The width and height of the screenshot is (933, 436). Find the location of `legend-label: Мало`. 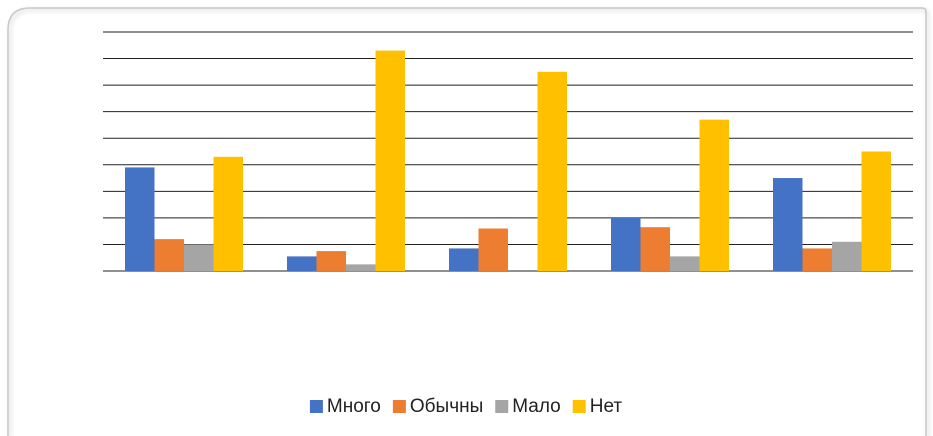

legend-label: Мало is located at coordinates (536, 406).